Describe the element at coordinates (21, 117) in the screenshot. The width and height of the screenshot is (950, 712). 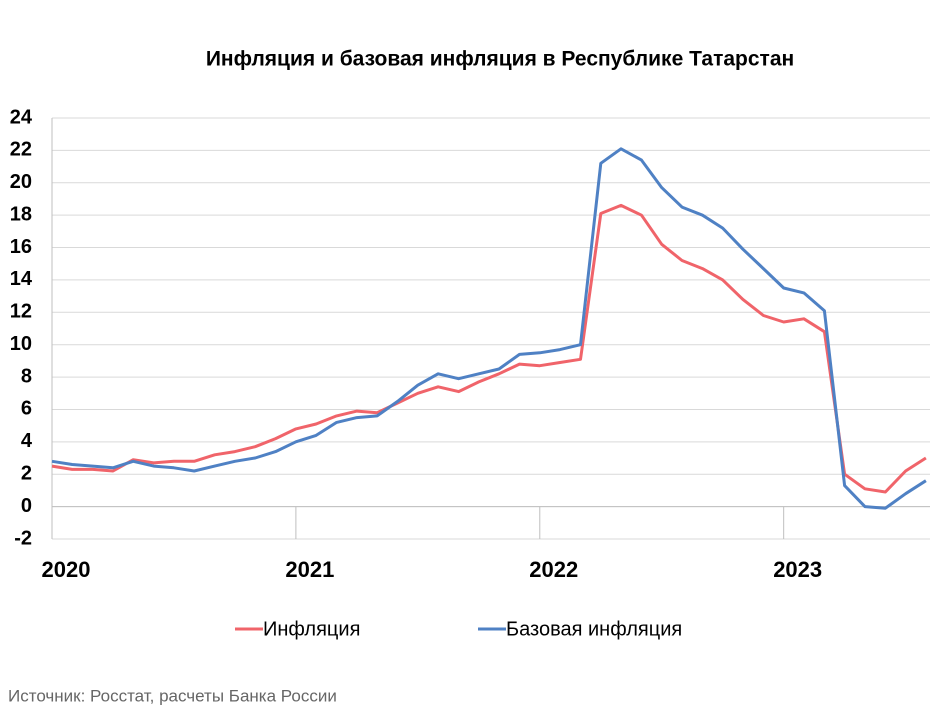
I see `y-tick-label: 24` at that location.